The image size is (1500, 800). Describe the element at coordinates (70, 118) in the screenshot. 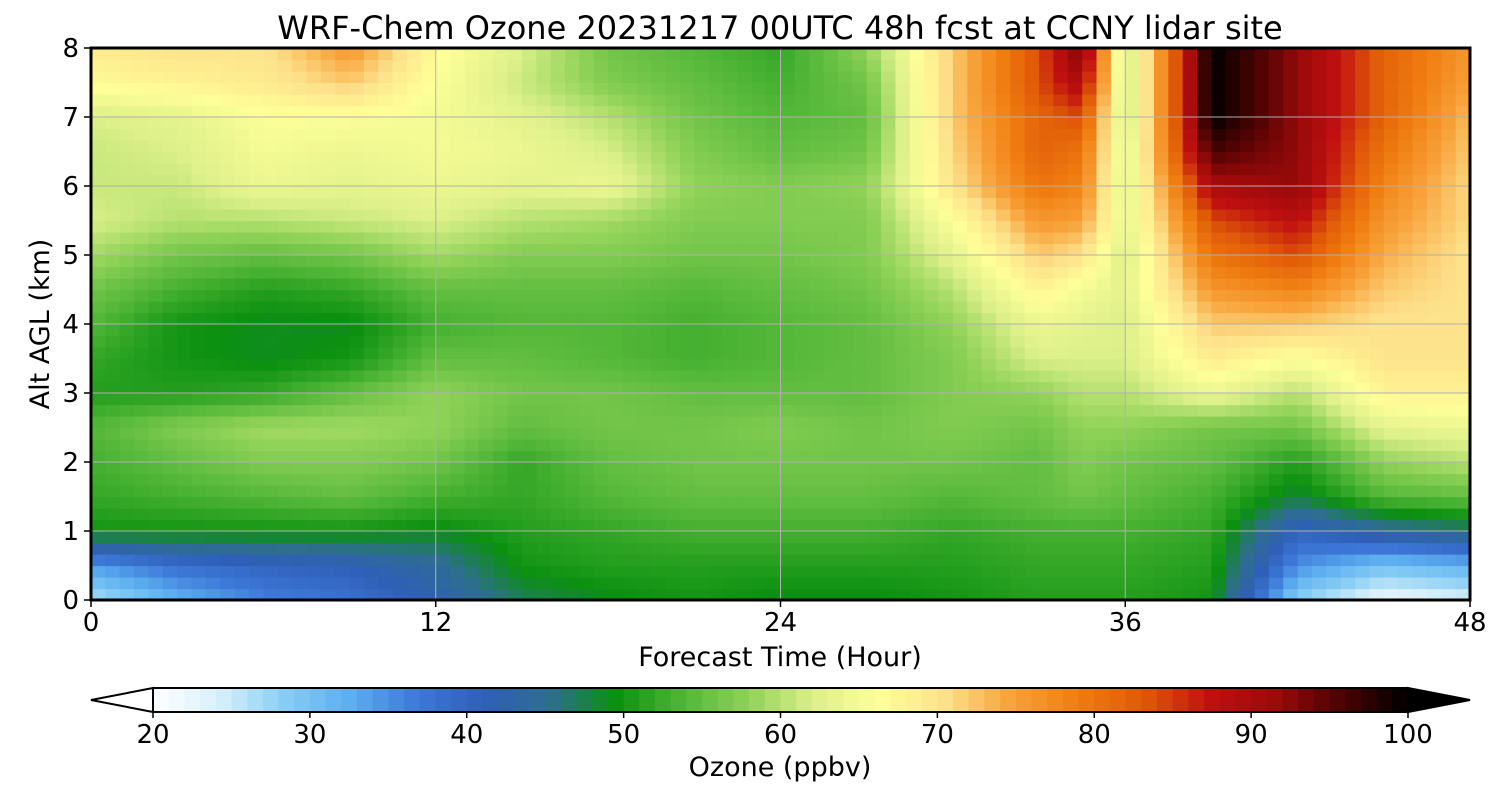

I see `y-tick-label: 7` at that location.